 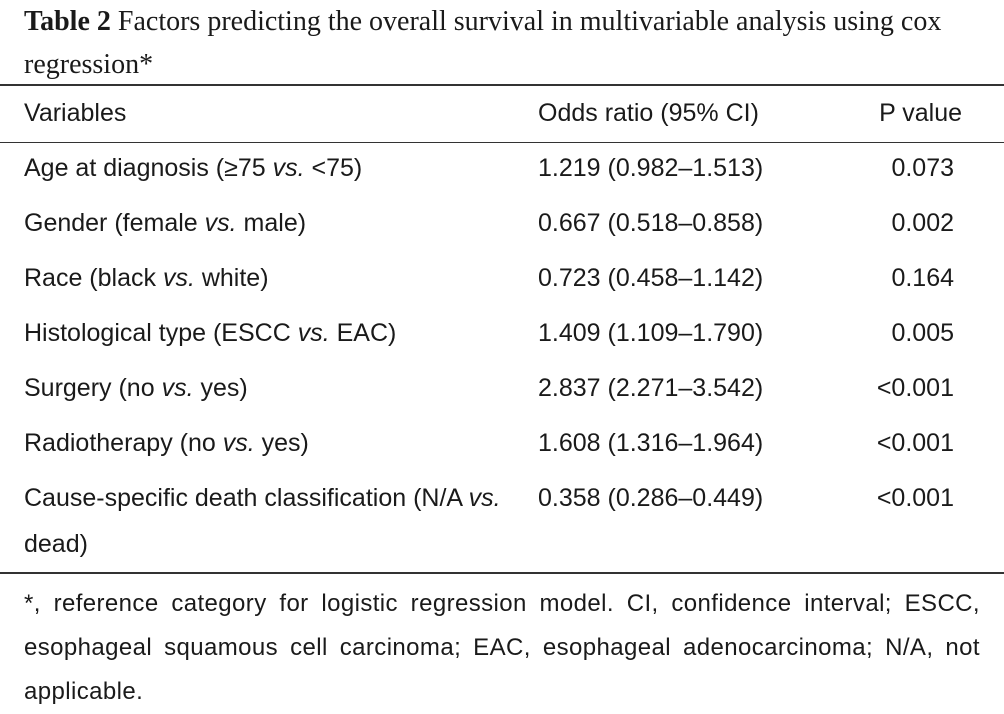 What do you see at coordinates (165, 223) in the screenshot?
I see `variable-cell: Gender (female vs. male)` at bounding box center [165, 223].